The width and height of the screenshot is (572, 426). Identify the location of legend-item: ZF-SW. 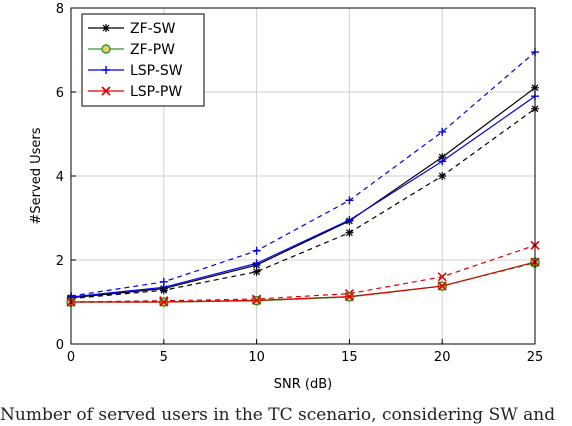
(132, 29).